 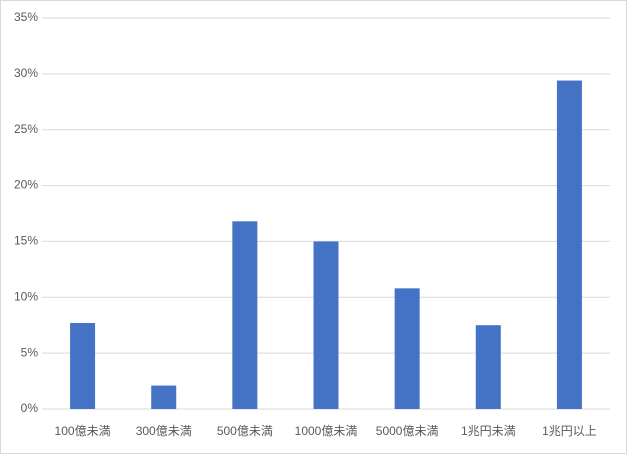 What do you see at coordinates (83, 431) in the screenshot?
I see `x-tick-label: 100億未満` at bounding box center [83, 431].